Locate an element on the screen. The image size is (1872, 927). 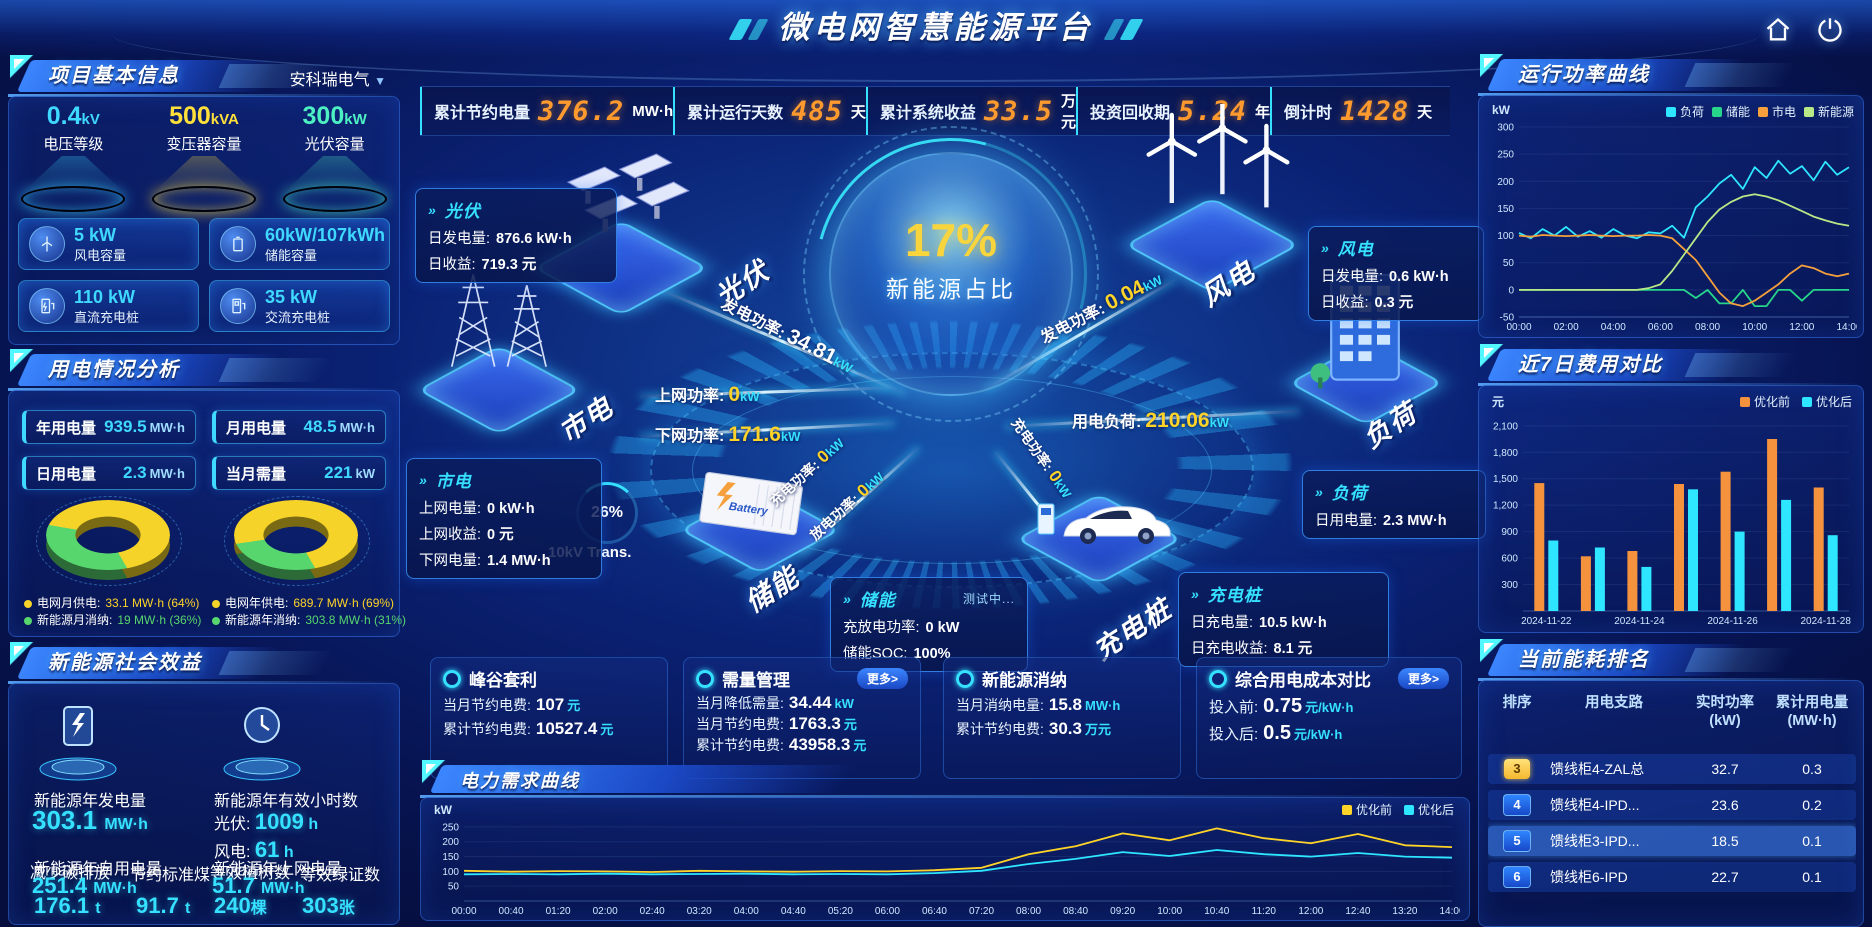
svg-text: 2024-11-22 is located at coordinates (1546, 621).